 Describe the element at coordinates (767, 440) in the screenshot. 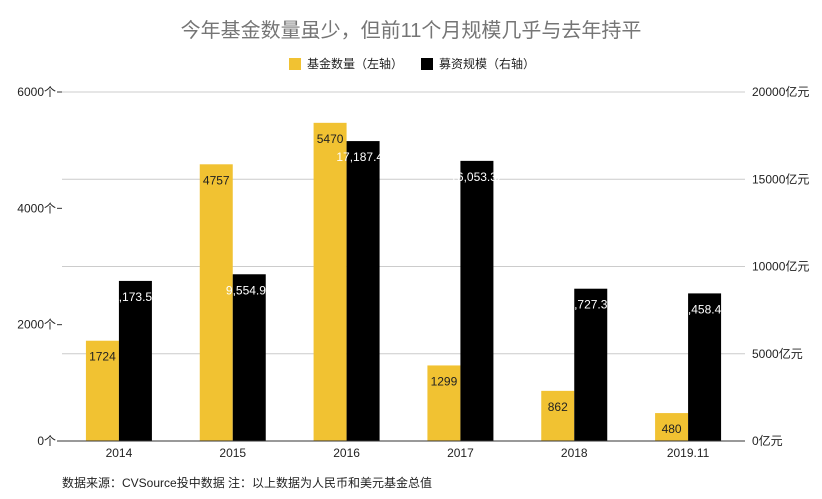

I see `right-tick-label: 0亿元` at that location.